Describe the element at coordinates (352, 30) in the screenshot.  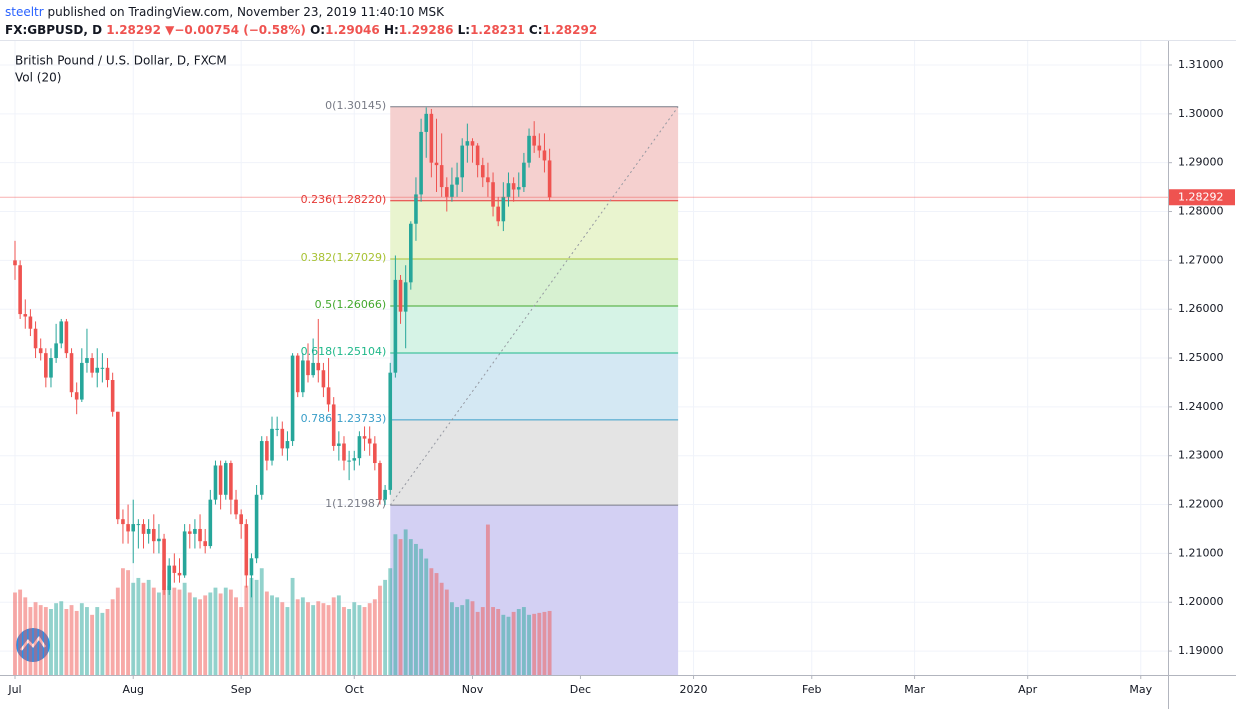
I see `o: 1.29046` at that location.